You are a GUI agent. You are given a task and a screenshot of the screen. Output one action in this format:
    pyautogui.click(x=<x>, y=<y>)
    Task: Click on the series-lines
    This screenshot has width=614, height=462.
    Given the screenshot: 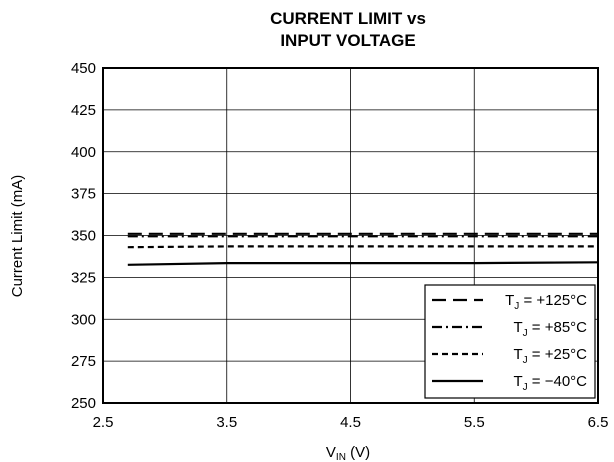 What is the action you would take?
    pyautogui.click(x=363, y=249)
    